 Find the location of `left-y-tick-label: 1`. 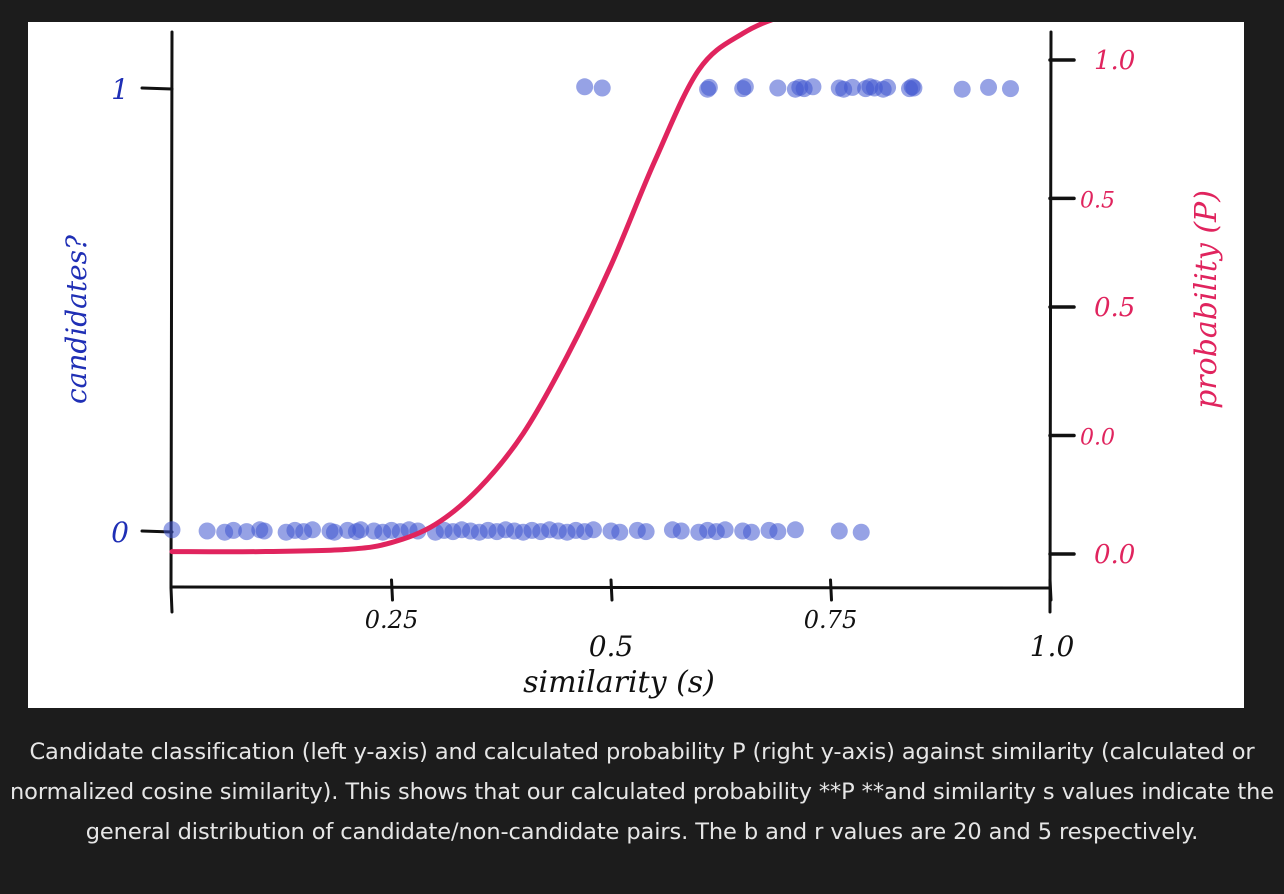

left-y-tick-label: 1 is located at coordinates (120, 89).